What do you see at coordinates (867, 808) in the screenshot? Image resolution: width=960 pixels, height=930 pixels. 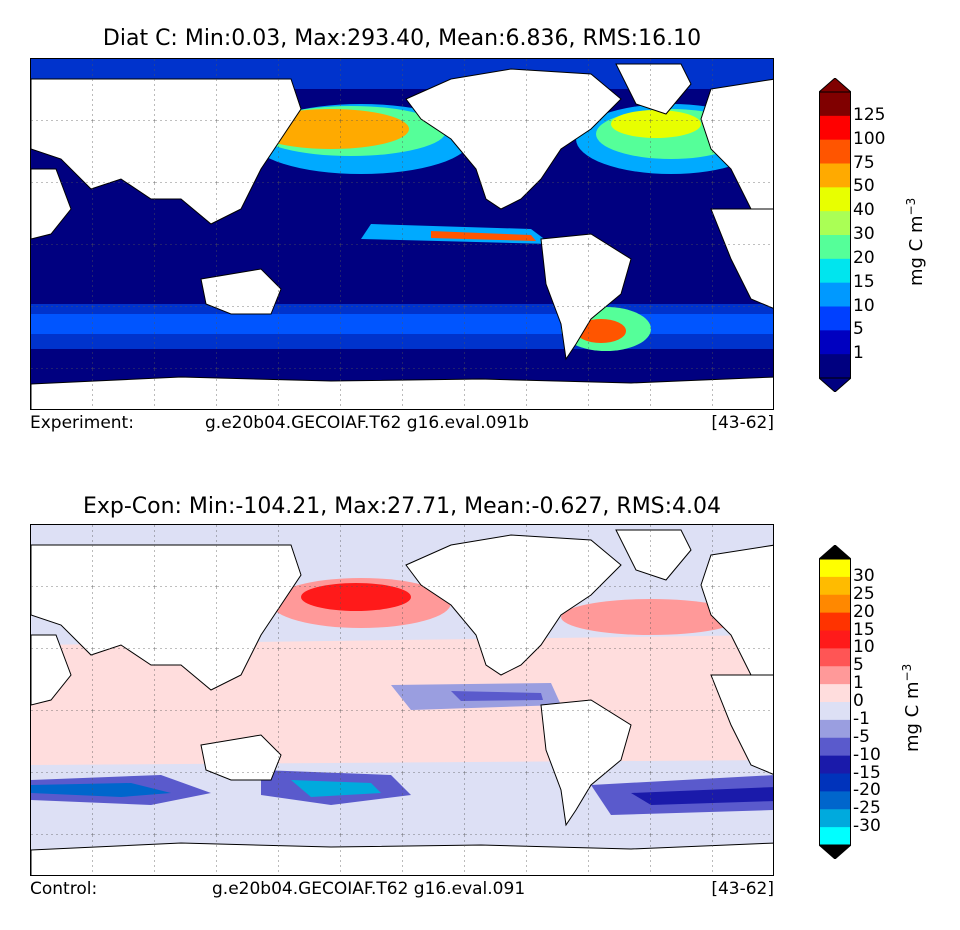 I see `bottom-colorbar-tick-label: -25` at bounding box center [867, 808].